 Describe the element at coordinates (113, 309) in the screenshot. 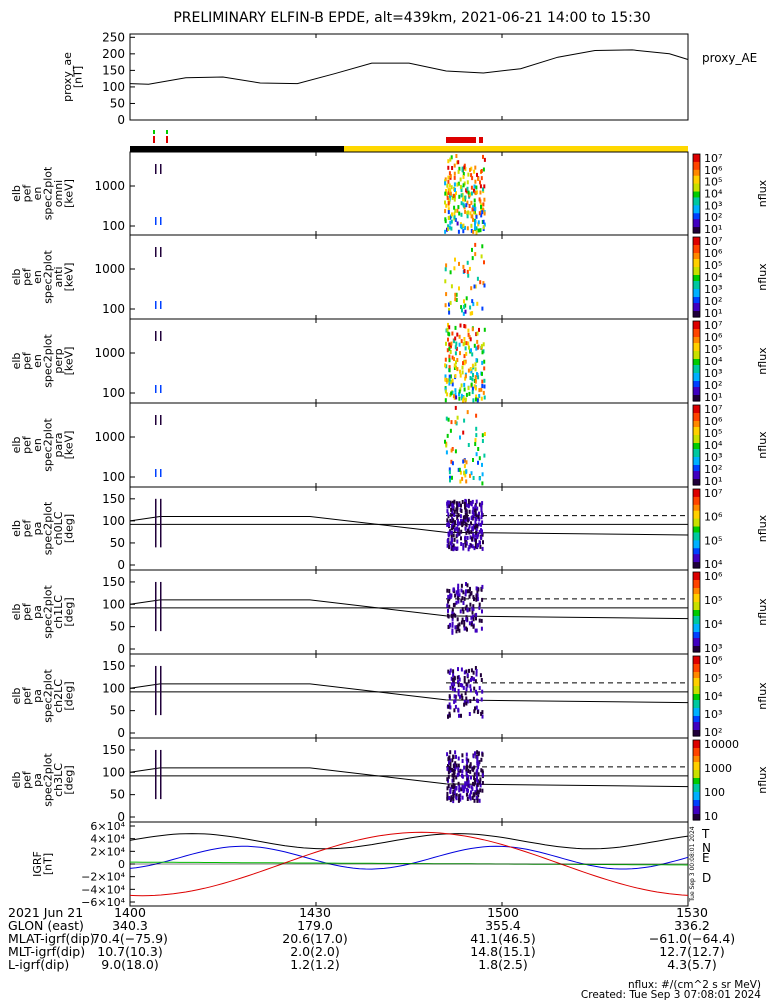

I see `y-tick-label: 100` at that location.